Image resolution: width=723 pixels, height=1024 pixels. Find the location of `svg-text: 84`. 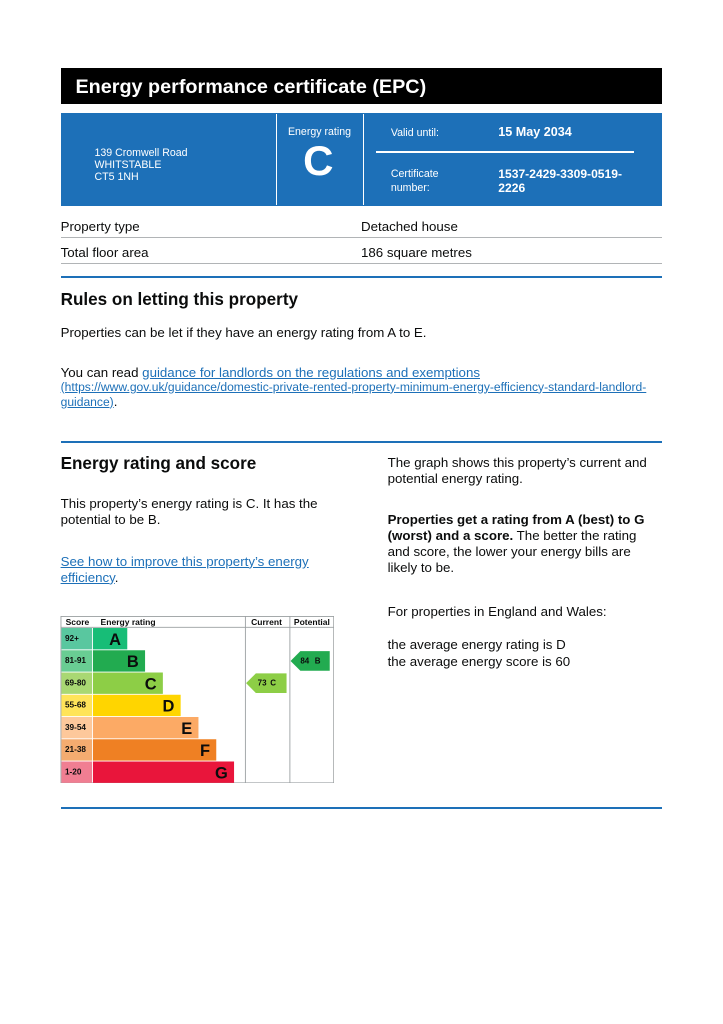

svg-text: 84 is located at coordinates (304, 661).